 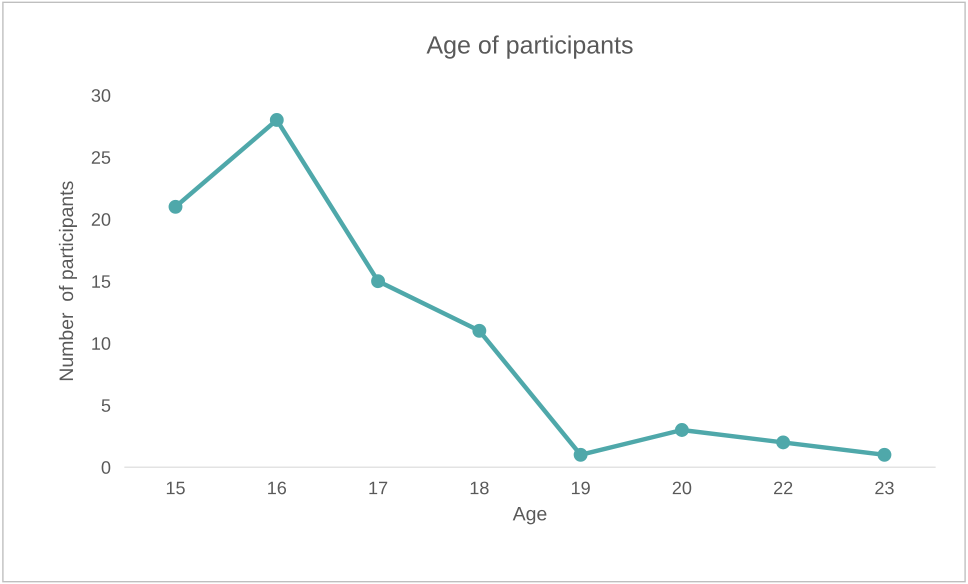 I want to click on x-tick-label: 15, so click(x=175, y=488).